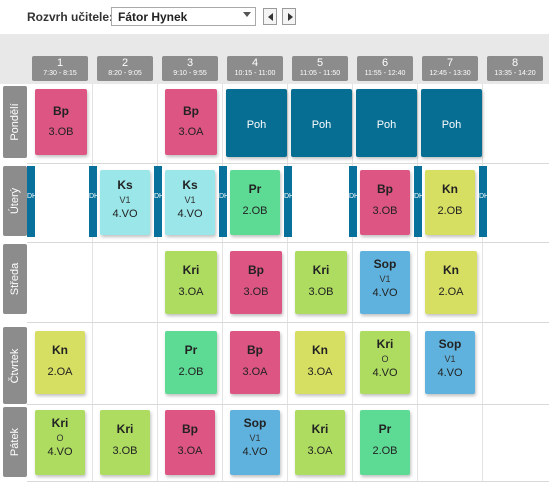 Image resolution: width=549 pixels, height=482 pixels. What do you see at coordinates (60, 372) in the screenshot?
I see `lesson-class: 2.OA` at bounding box center [60, 372].